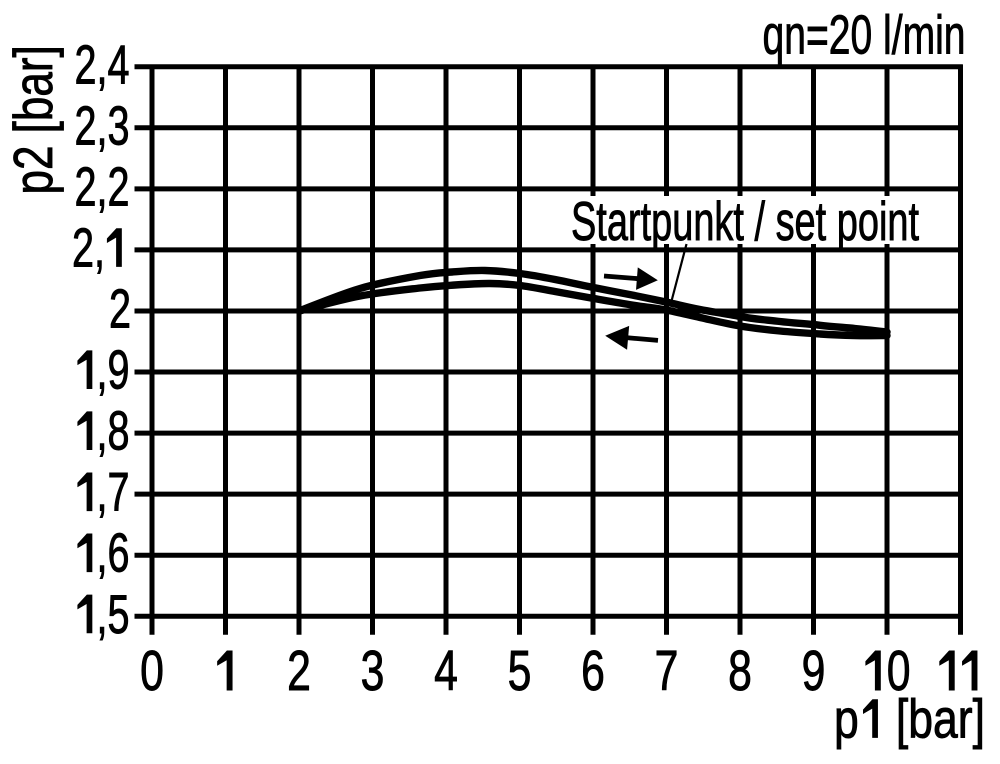  Describe the element at coordinates (520, 670) in the screenshot. I see `svg-text: 5` at that location.